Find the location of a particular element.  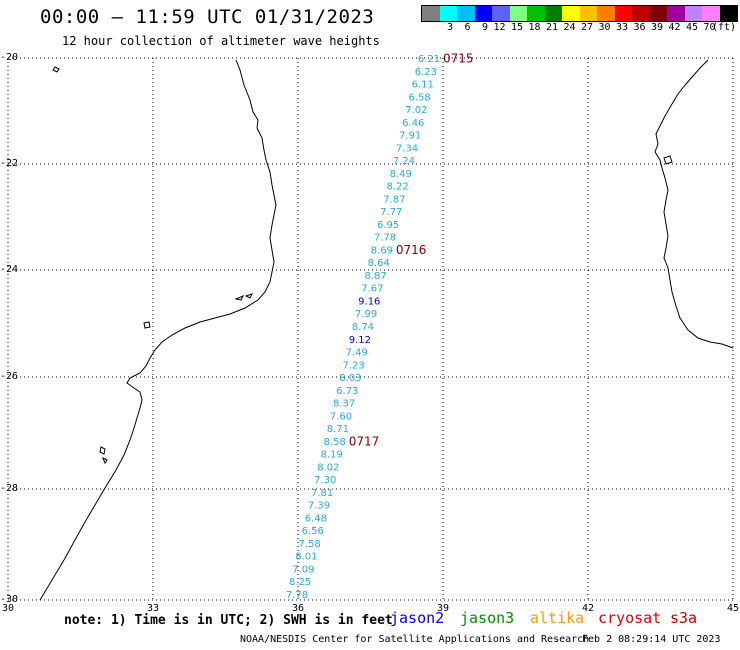

wave-height-value: 6.23 is located at coordinates (426, 72).